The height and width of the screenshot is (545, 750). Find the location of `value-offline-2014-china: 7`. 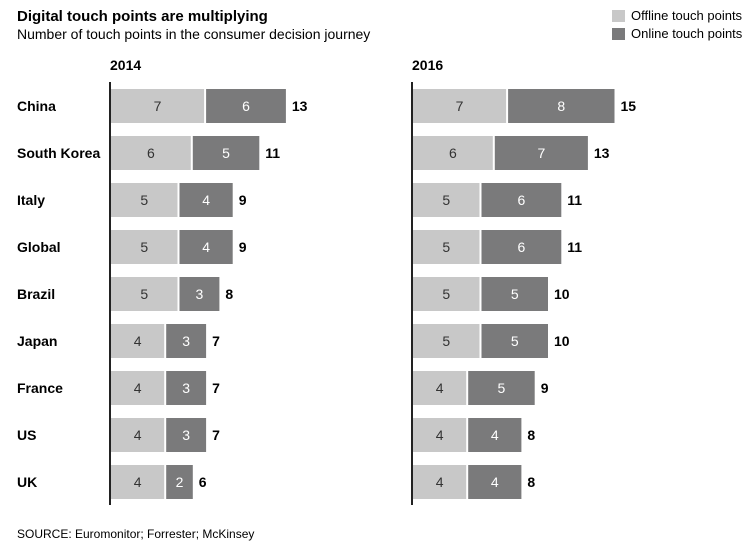

value-offline-2014-china: 7 is located at coordinates (158, 106).